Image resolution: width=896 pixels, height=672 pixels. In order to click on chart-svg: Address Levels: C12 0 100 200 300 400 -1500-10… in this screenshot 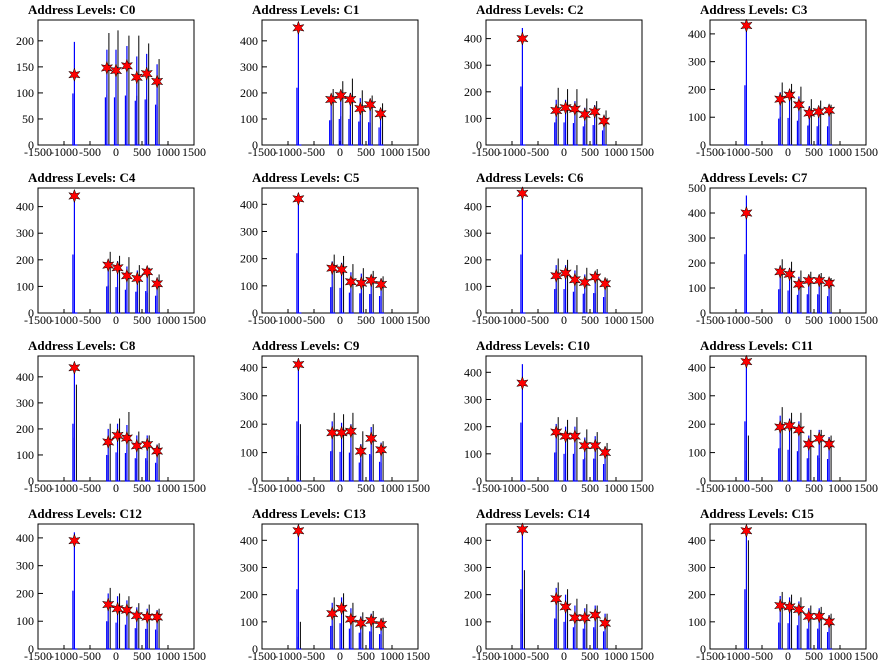, I will do `click(111, 584)`.